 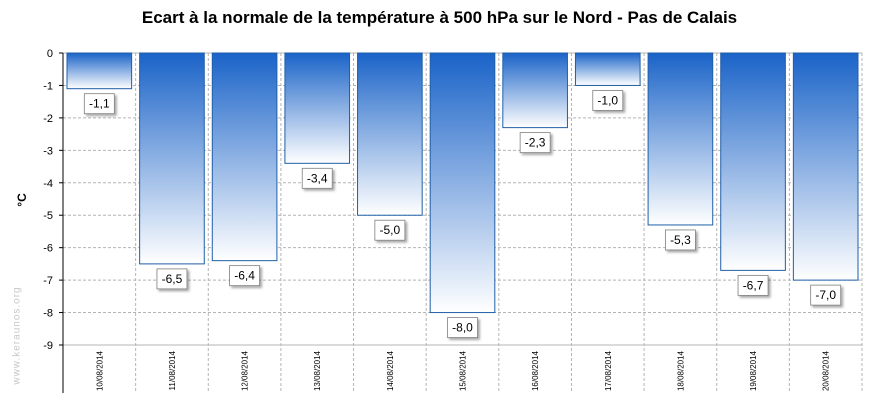 I want to click on data-label: -1,1, so click(x=99, y=104).